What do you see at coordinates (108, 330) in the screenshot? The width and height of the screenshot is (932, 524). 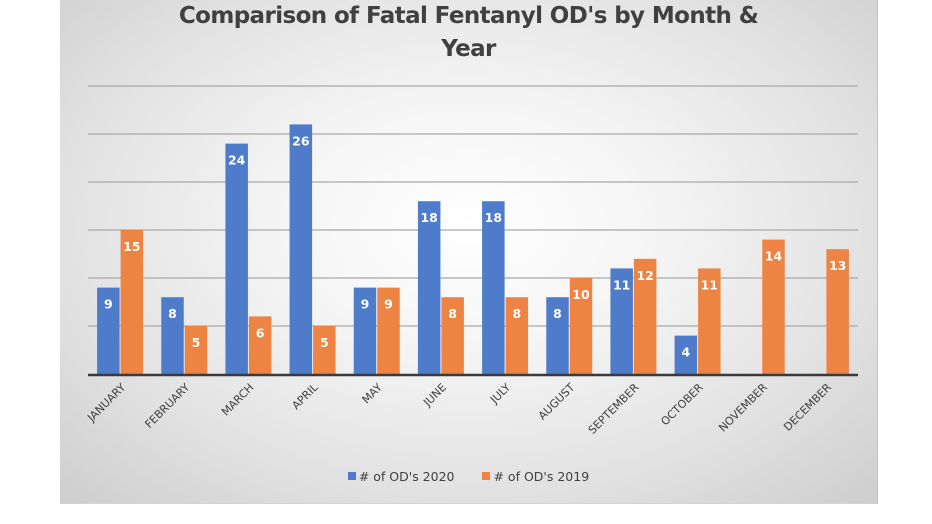 I see `bar-of-od-s-2020-january` at bounding box center [108, 330].